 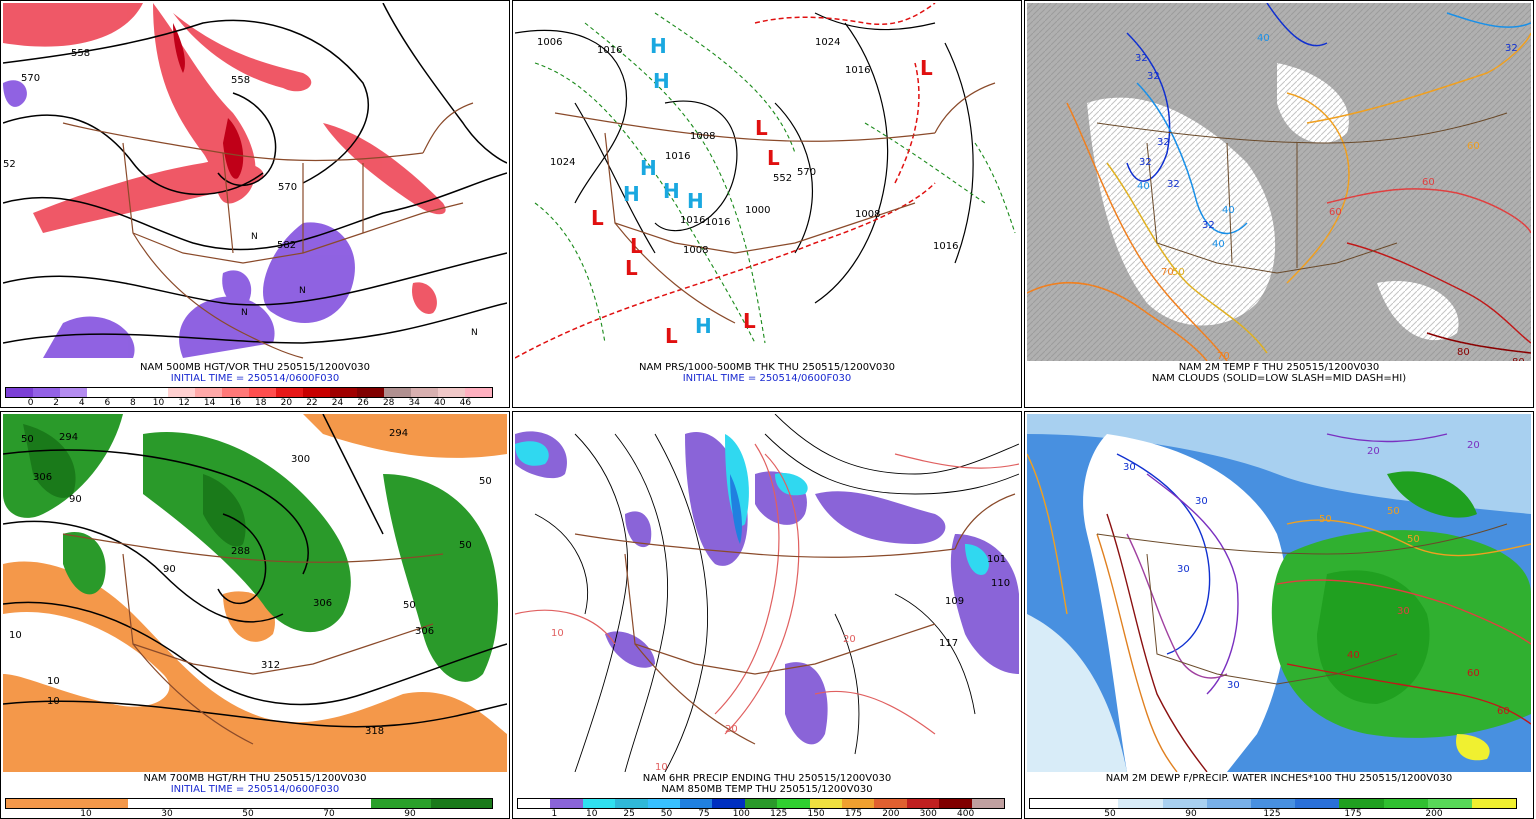 I want to click on temp-label: 20, so click(x=849, y=639).